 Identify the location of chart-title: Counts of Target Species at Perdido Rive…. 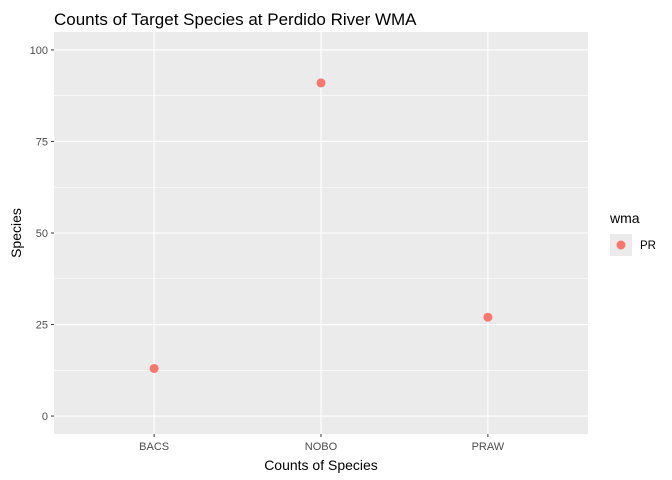
(235, 19).